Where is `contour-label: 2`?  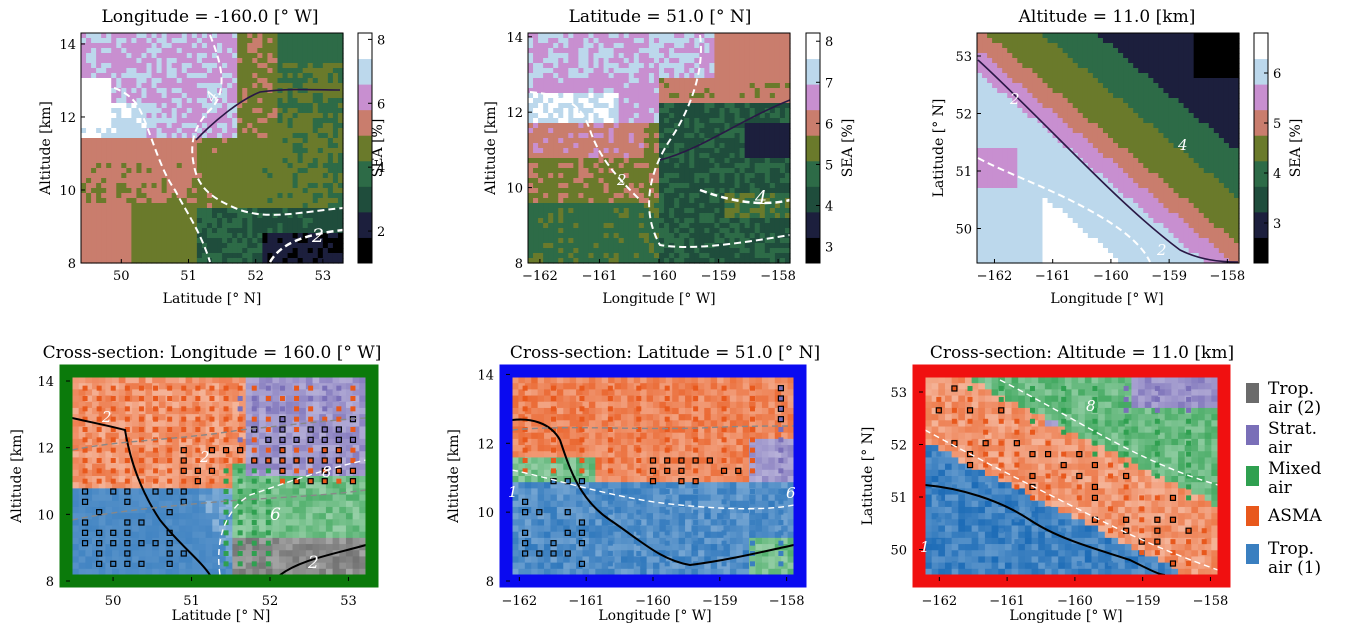
contour-label: 2 is located at coordinates (98, 85).